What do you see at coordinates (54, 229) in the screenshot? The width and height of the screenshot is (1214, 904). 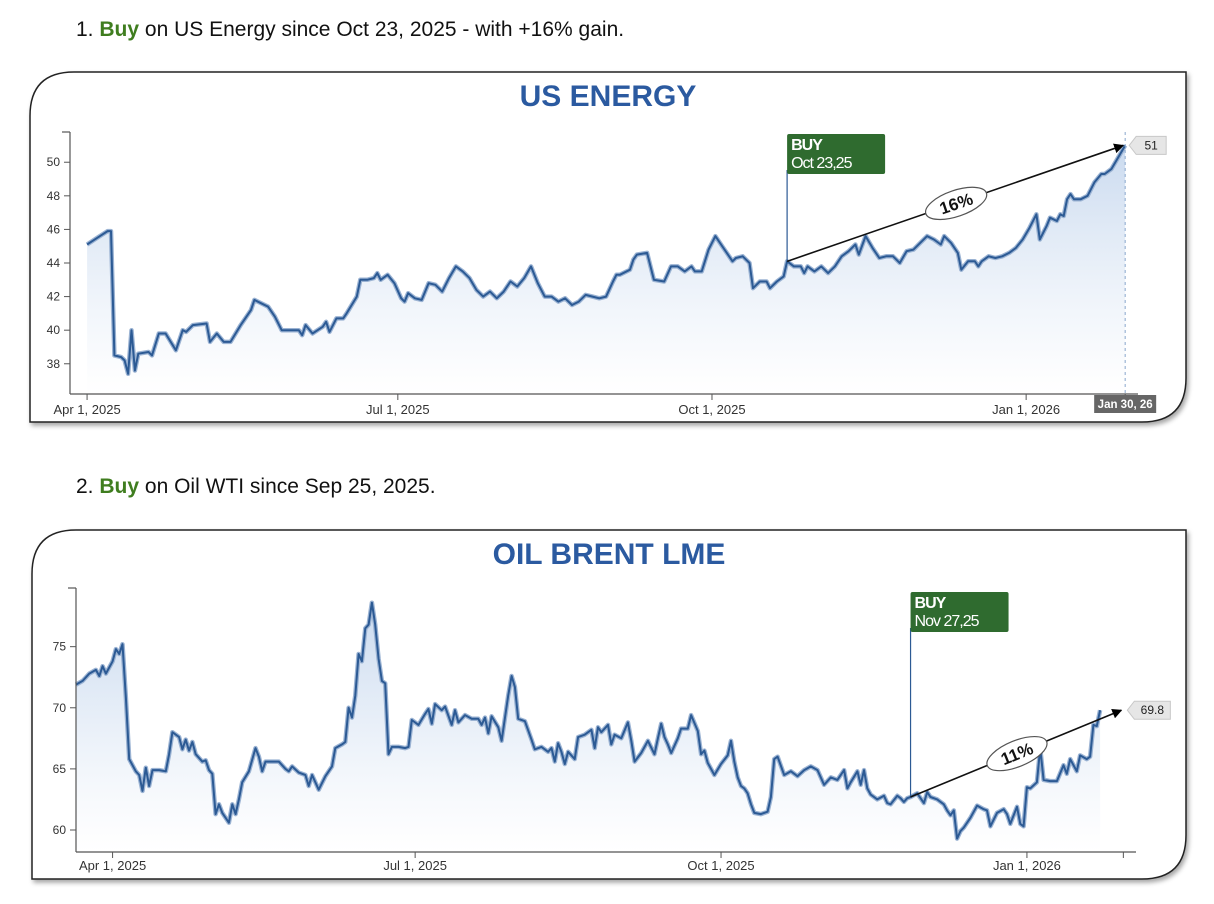 I see `y-tick-label: 46` at bounding box center [54, 229].